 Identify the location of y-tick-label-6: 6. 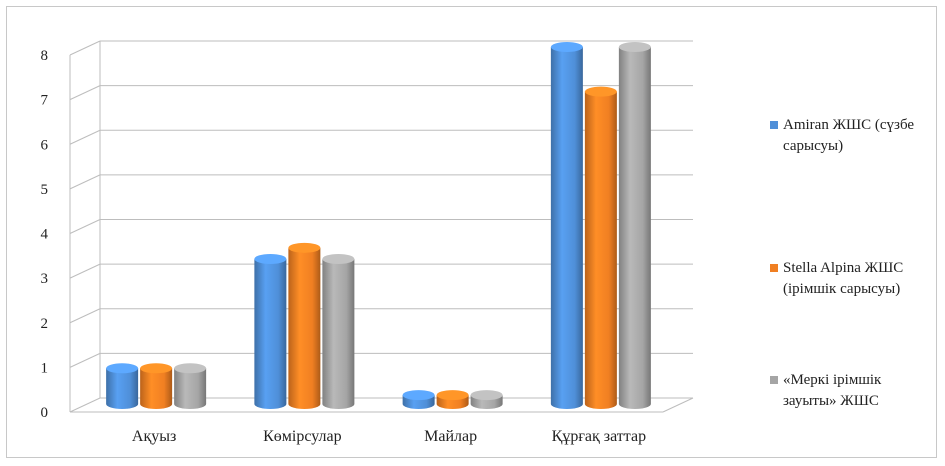
(45, 145).